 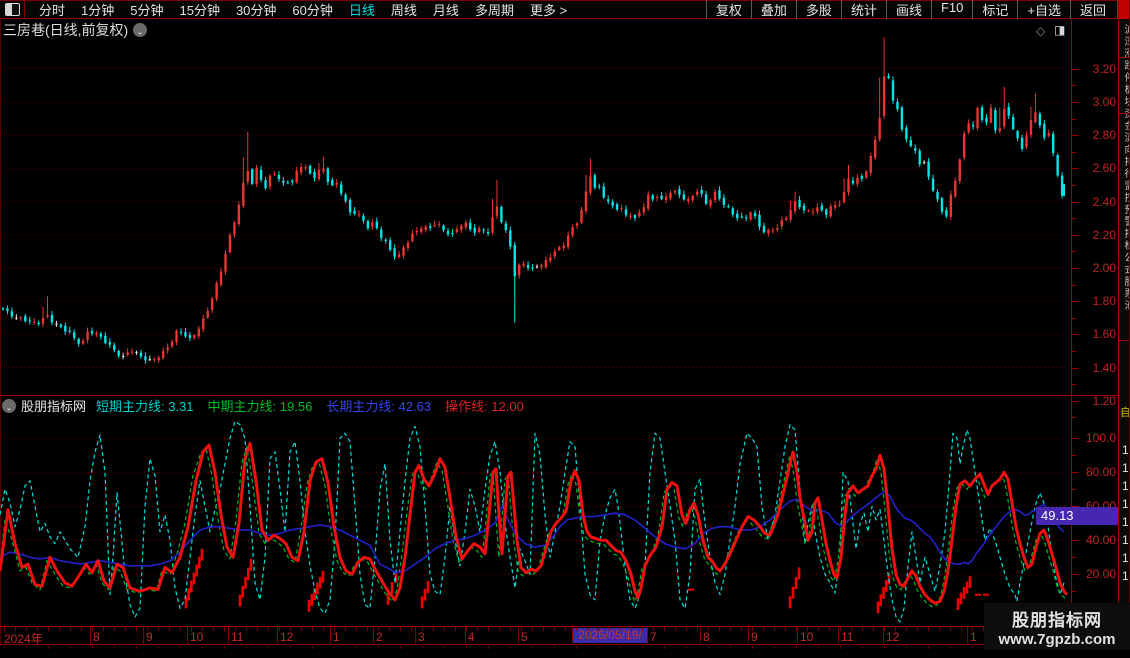 I want to click on tab-分时: 分时, so click(x=52, y=10).